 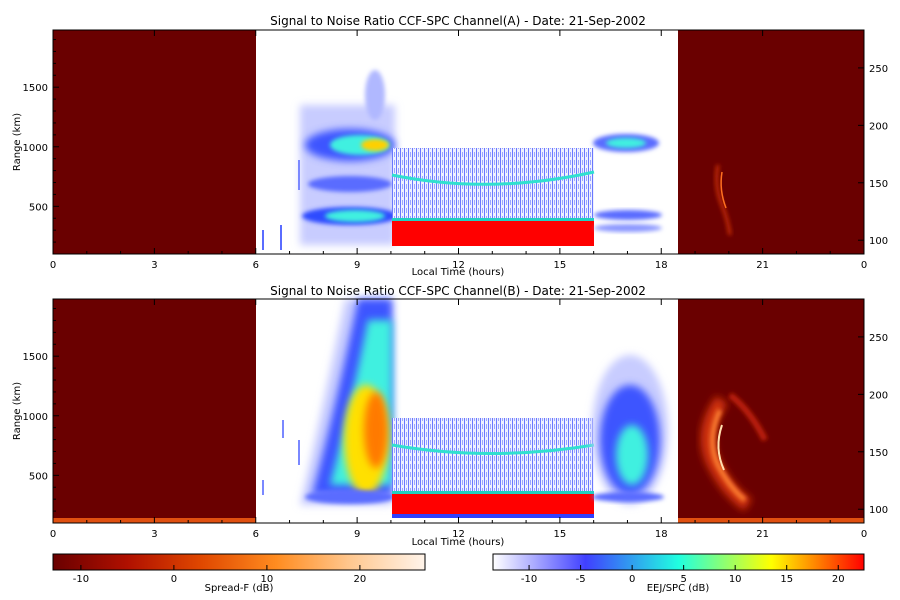 I want to click on panel-a-xlabel: Local Time (hours), so click(x=458, y=272).